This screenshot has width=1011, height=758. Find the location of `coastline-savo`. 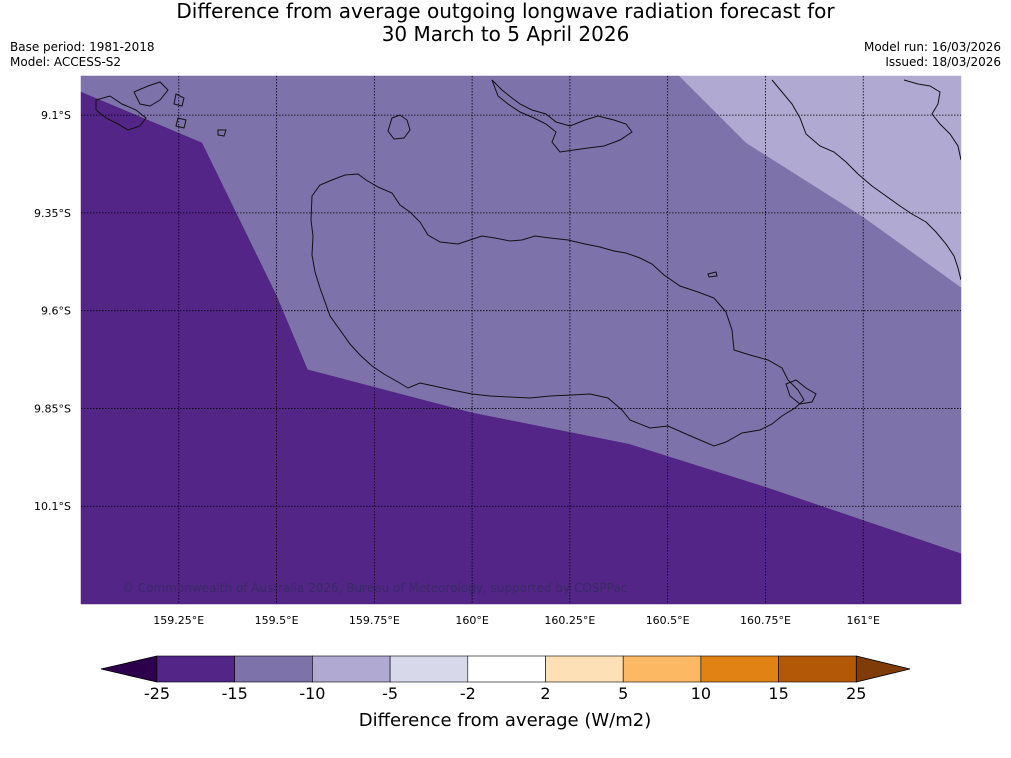

coastline-savo is located at coordinates (399, 127).